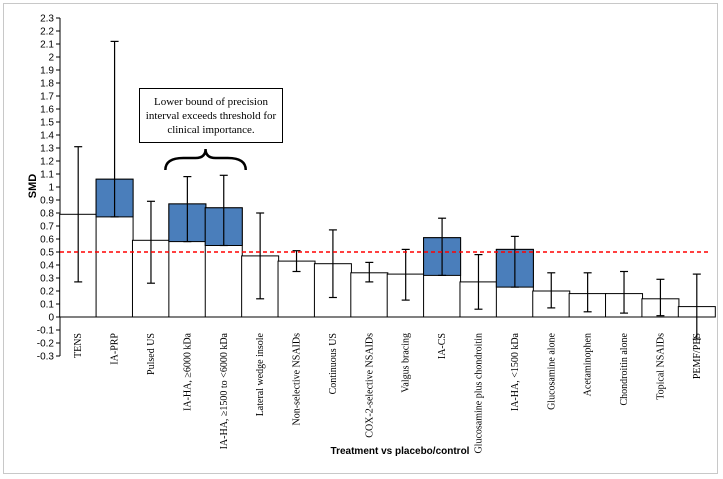 The width and height of the screenshot is (723, 479). What do you see at coordinates (47, 136) in the screenshot?
I see `y-tick-label: 1.4` at bounding box center [47, 136].